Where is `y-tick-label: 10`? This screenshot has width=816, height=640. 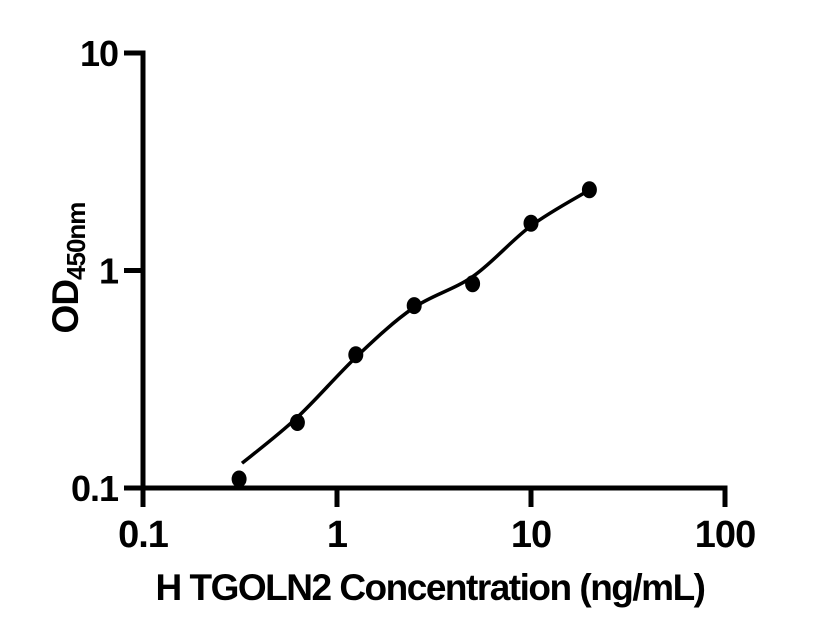 y-tick-label: 10 is located at coordinates (99, 53).